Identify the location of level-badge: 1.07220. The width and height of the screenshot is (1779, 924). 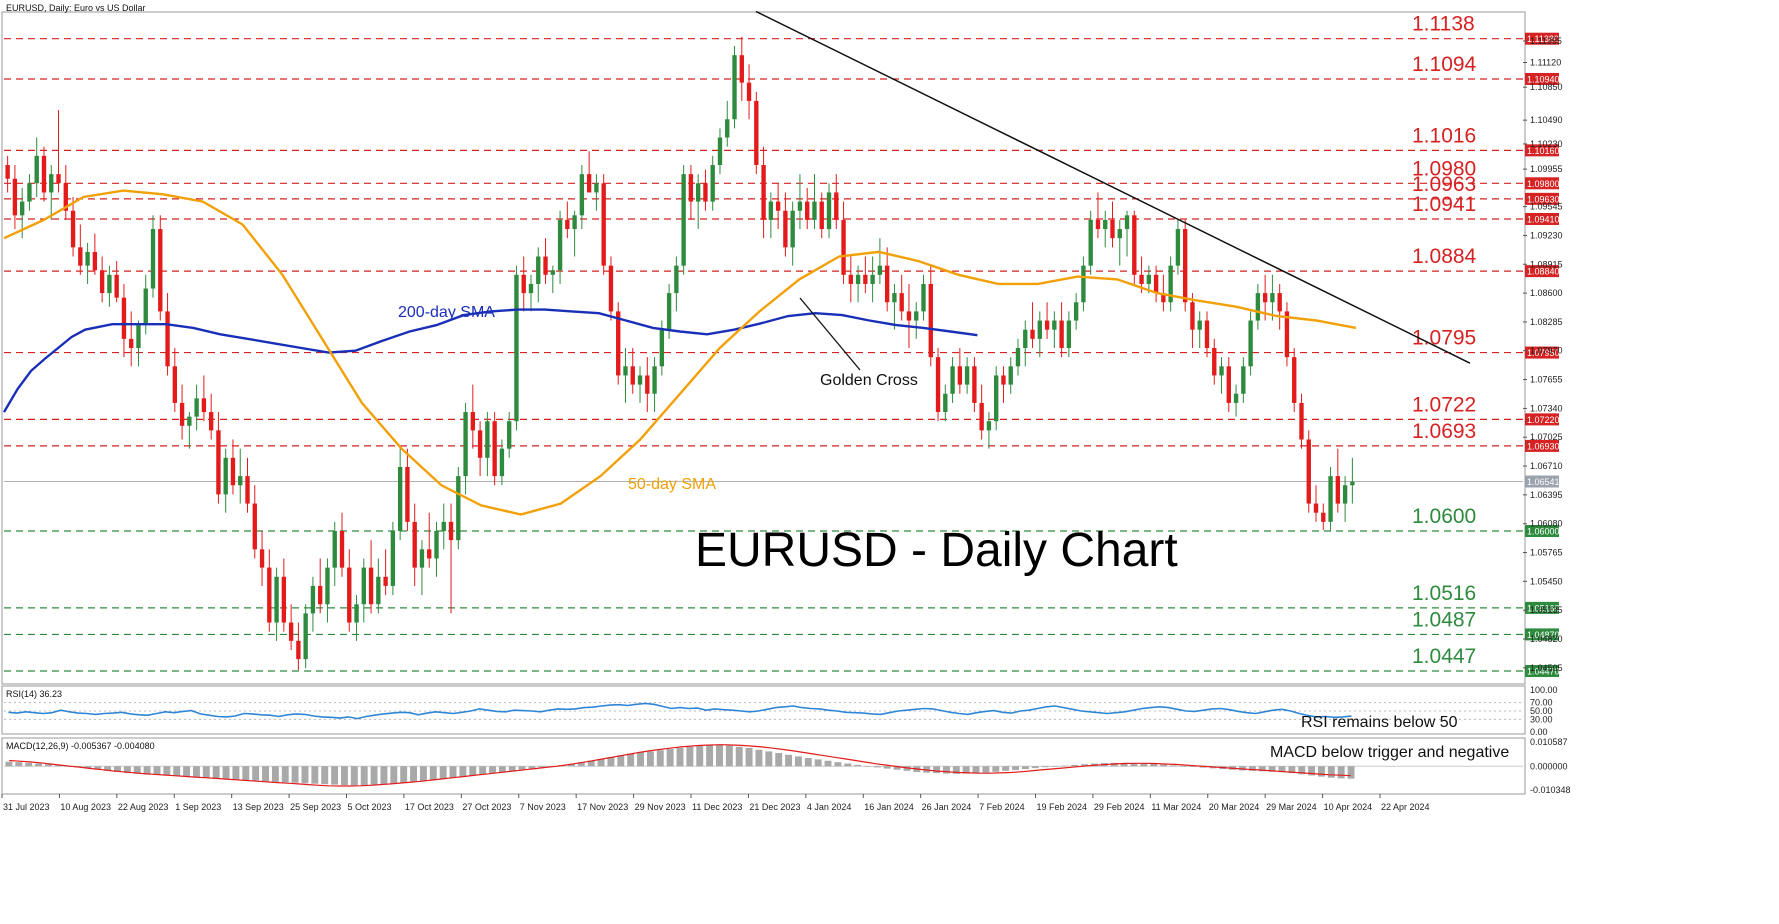
(1543, 420).